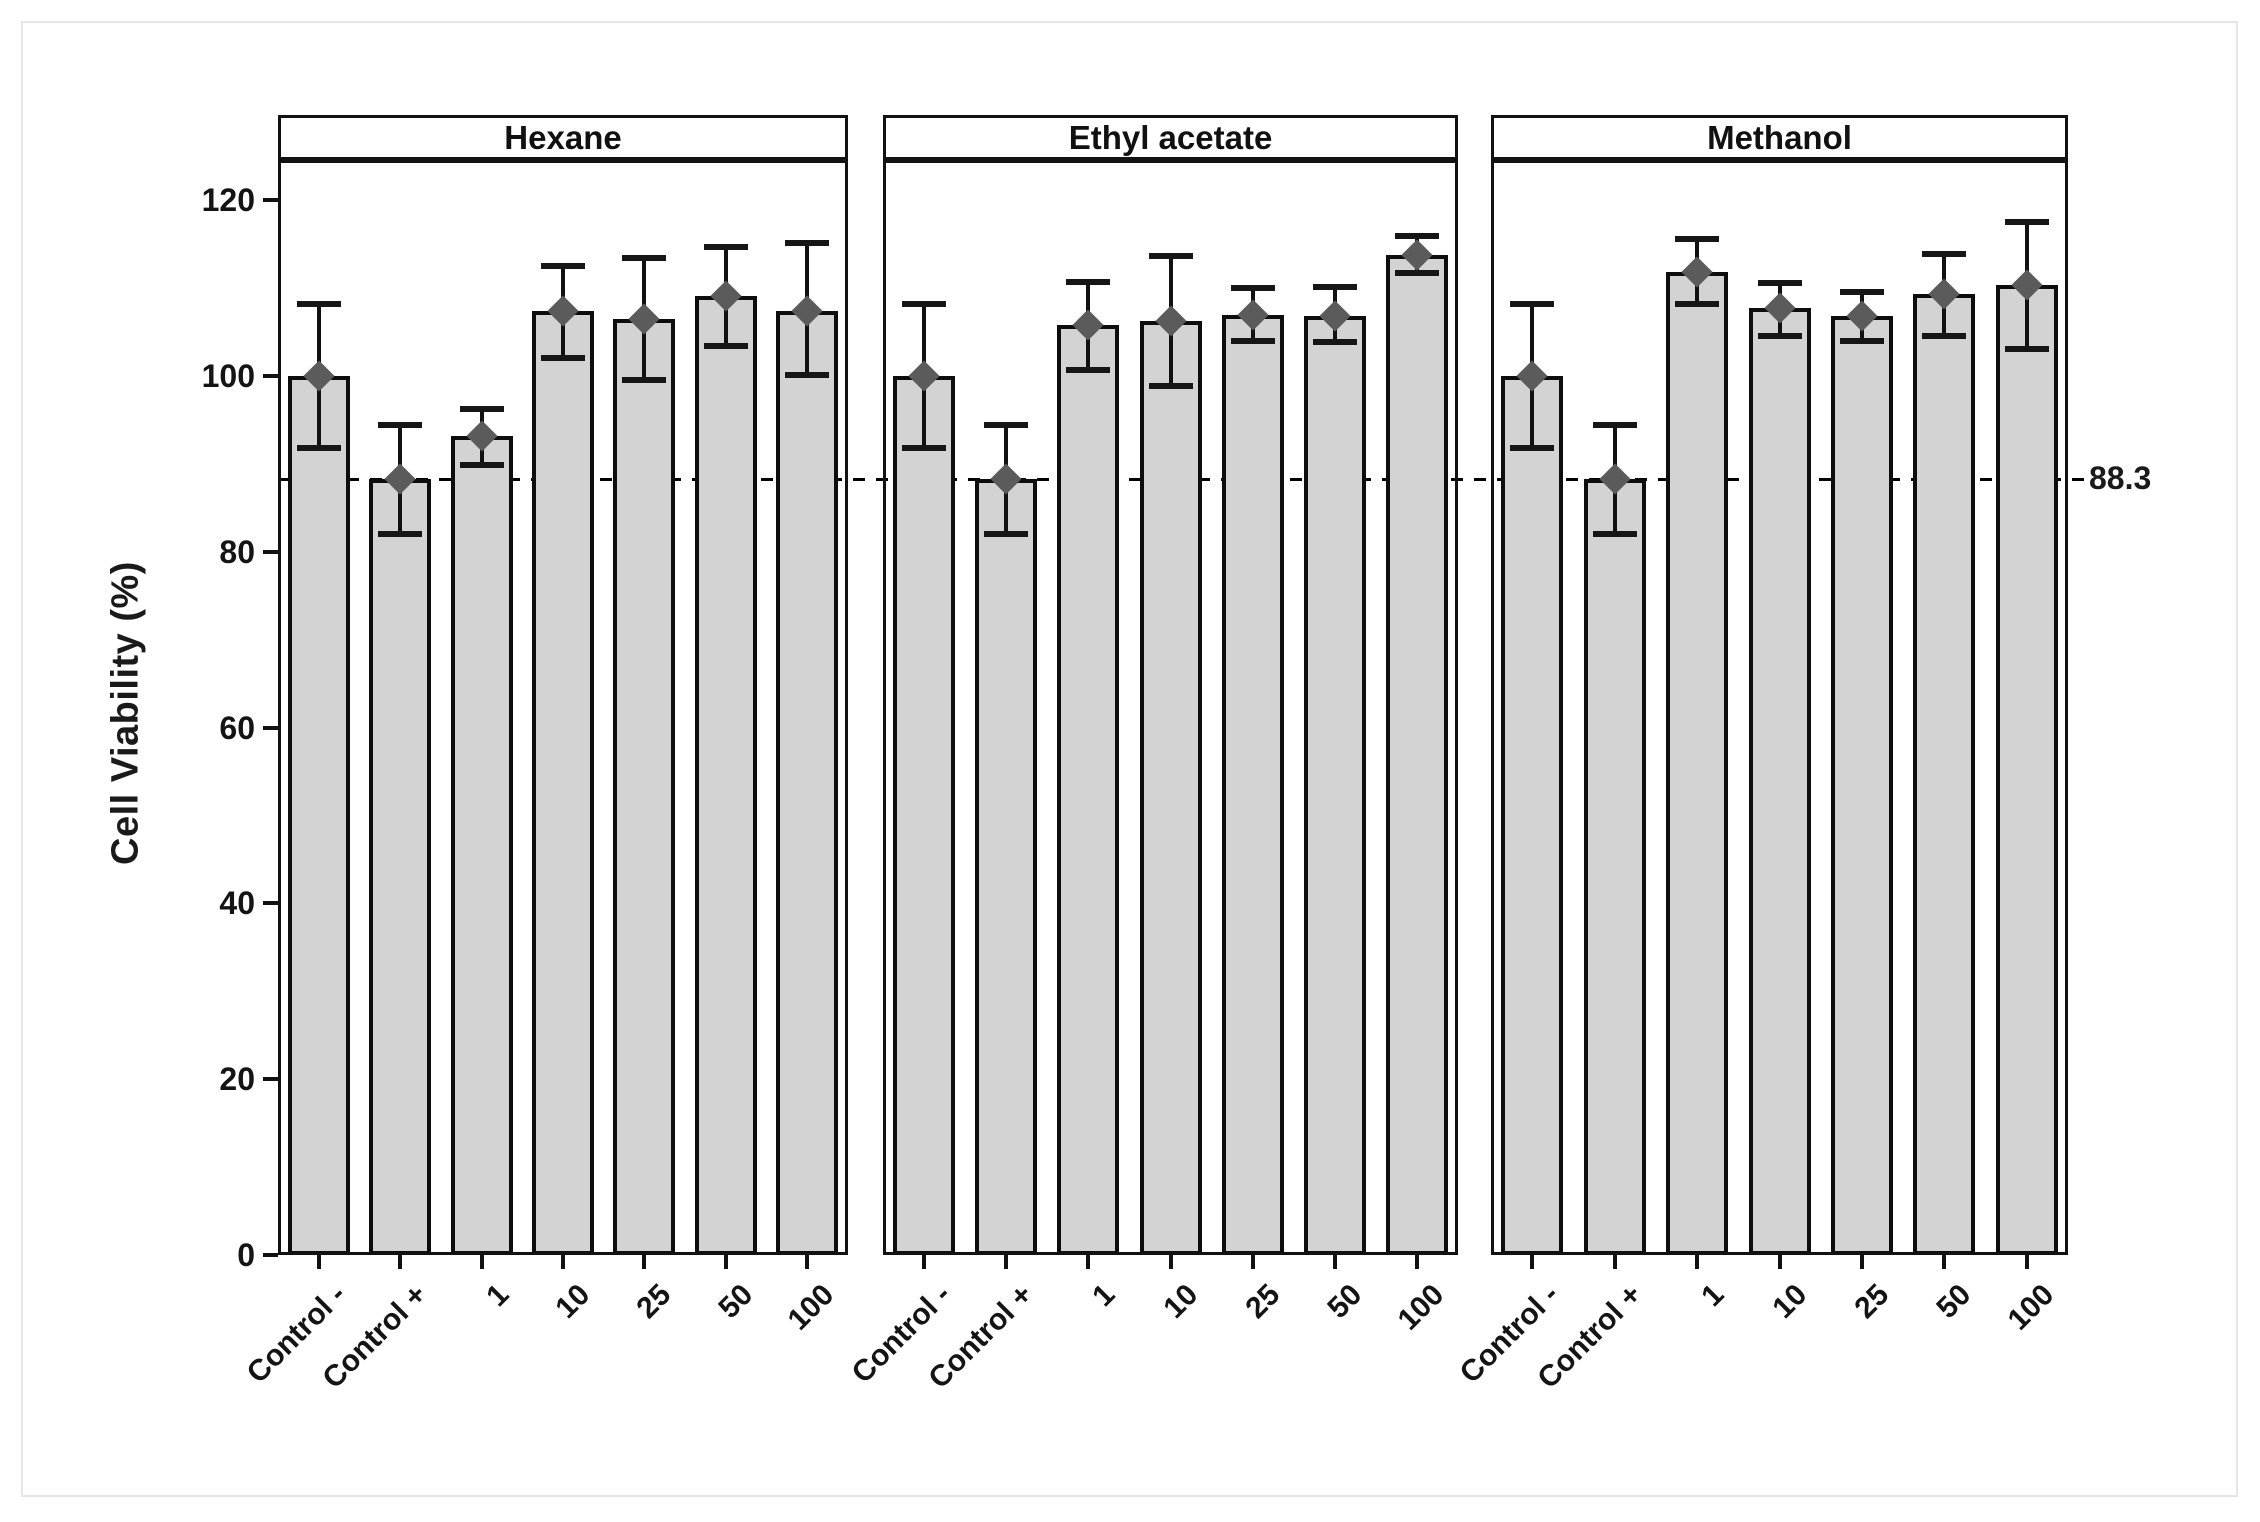  I want to click on y-tick-label: 20, so click(237, 1079).